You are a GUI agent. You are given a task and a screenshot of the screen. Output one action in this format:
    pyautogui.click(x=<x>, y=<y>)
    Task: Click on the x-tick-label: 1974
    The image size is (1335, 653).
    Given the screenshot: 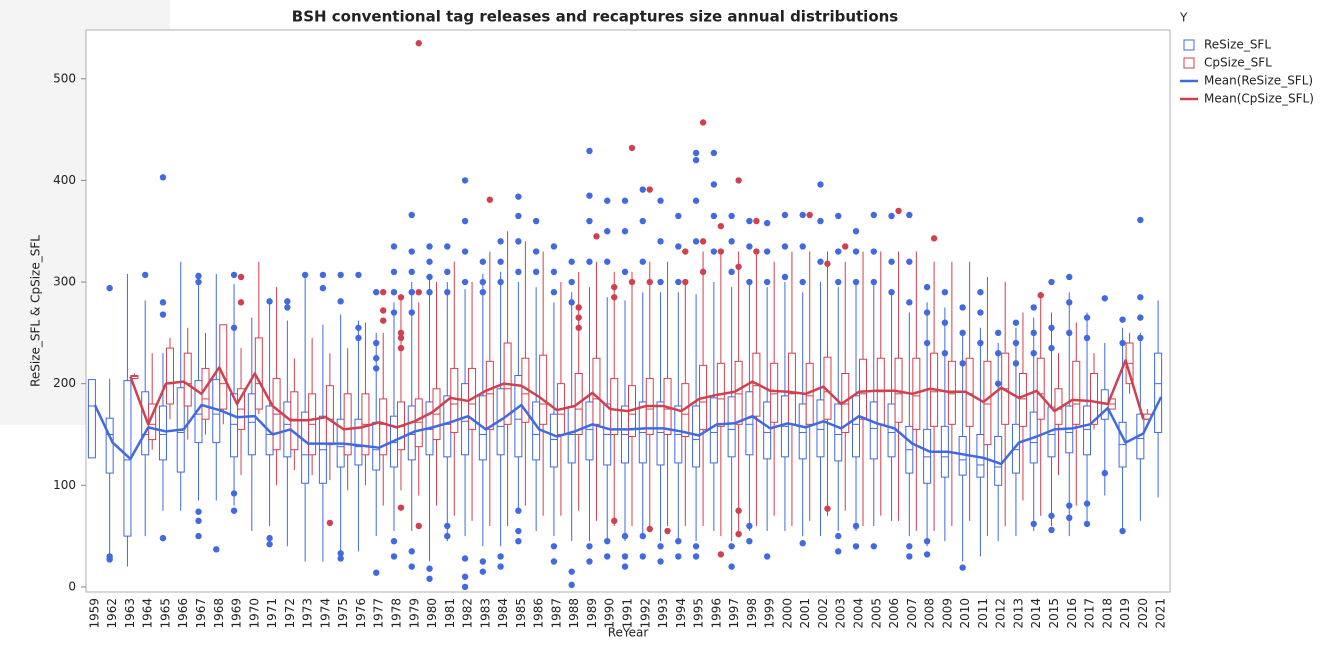 What is the action you would take?
    pyautogui.click(x=325, y=613)
    